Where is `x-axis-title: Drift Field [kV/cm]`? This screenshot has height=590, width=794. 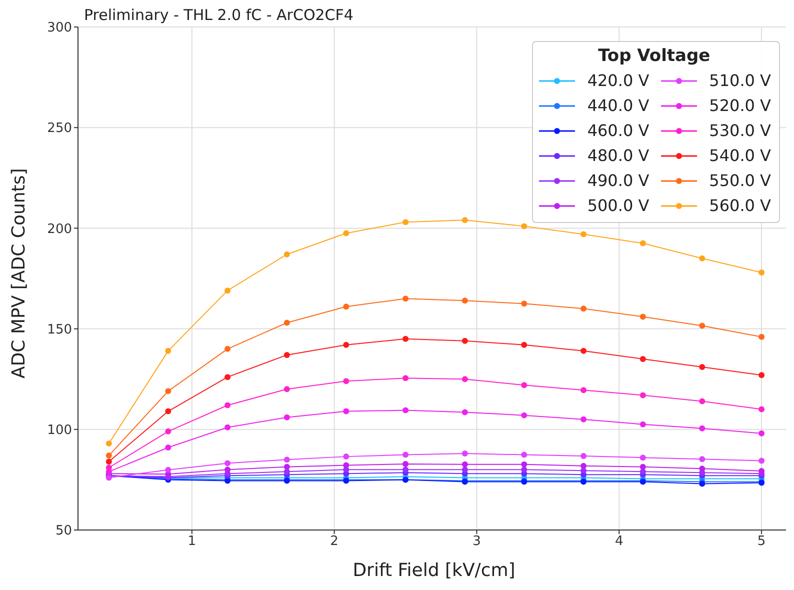 x-axis-title: Drift Field [kV/cm] is located at coordinates (434, 570).